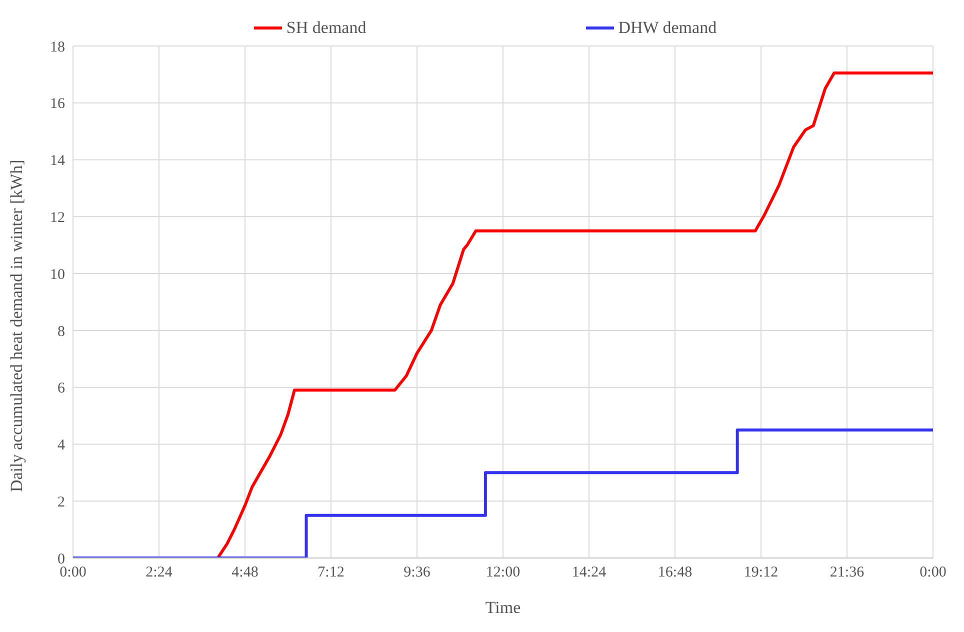 This screenshot has height=632, width=964. Describe the element at coordinates (245, 572) in the screenshot. I see `x-tick-label: 4:48` at that location.